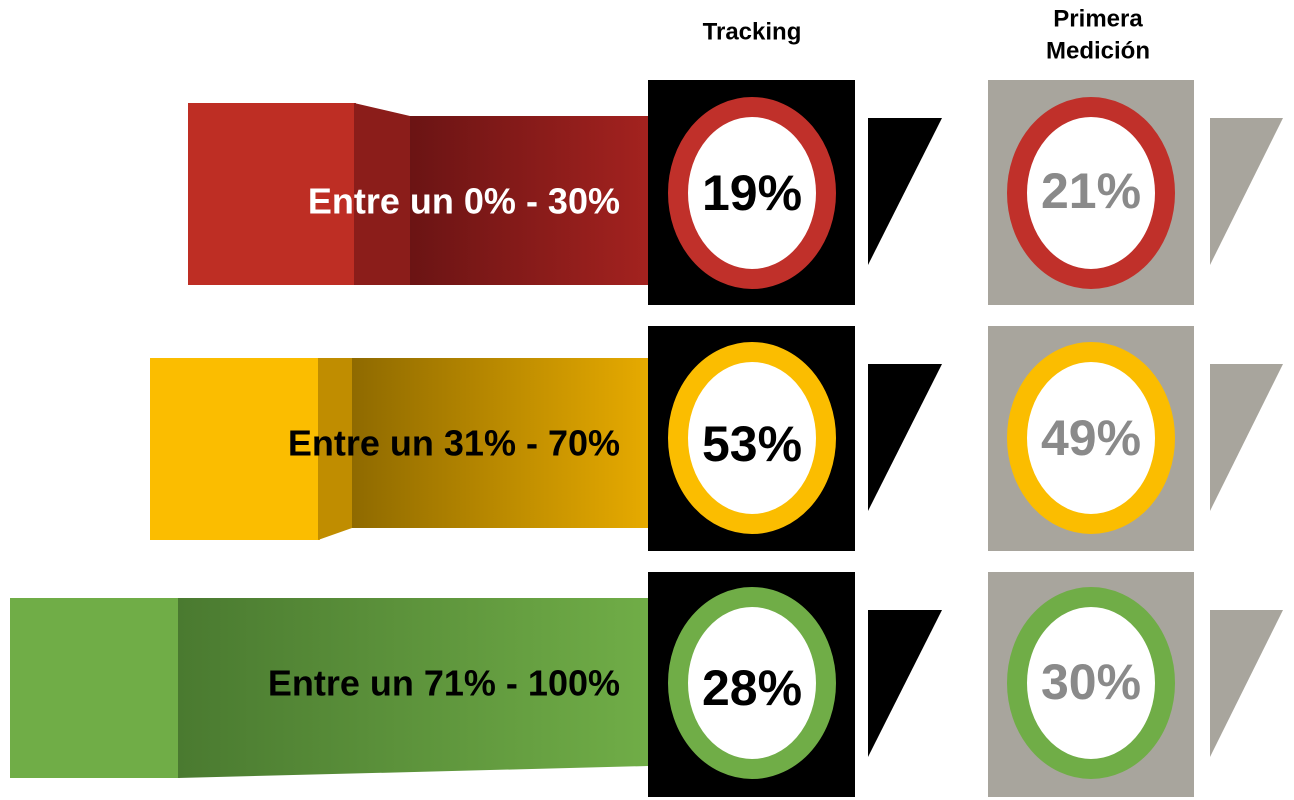 This screenshot has width=1294, height=800. Describe the element at coordinates (1098, 50) in the screenshot. I see `header-primera: Medición` at that location.